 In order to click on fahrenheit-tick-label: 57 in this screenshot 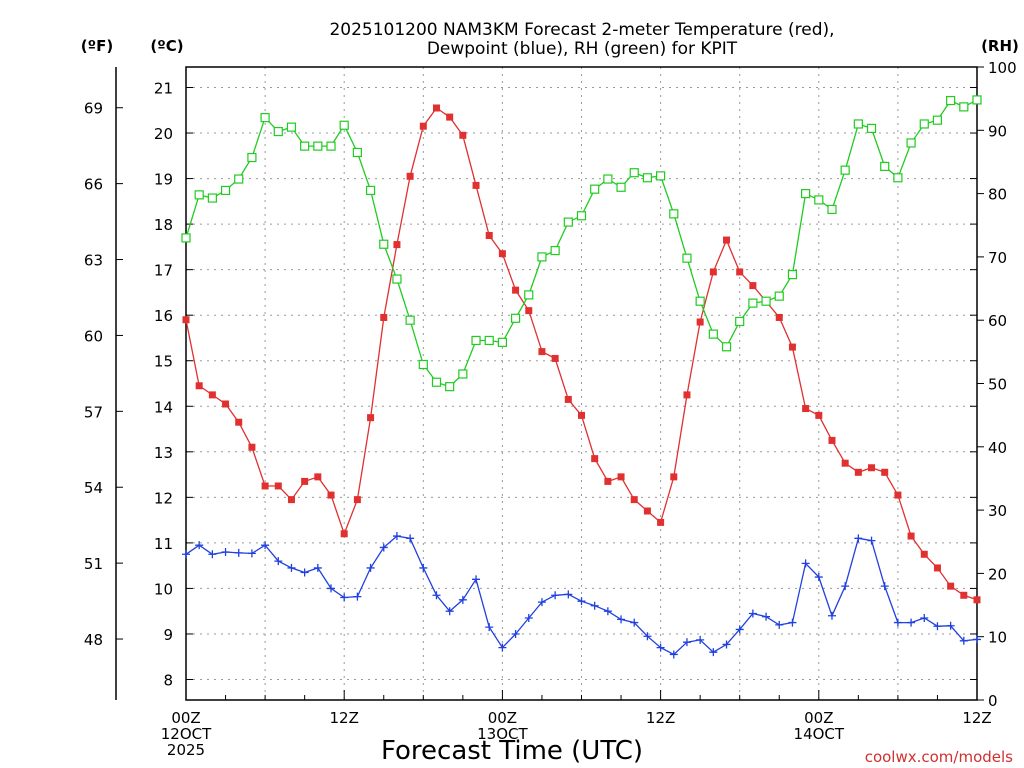, I will do `click(93, 412)`.